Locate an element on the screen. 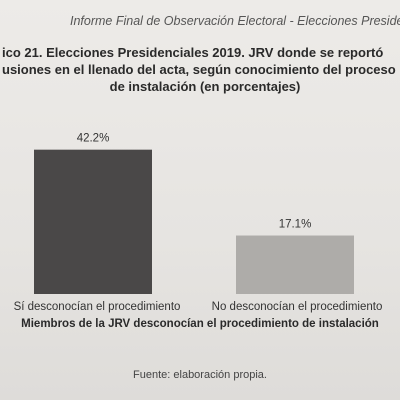 This screenshot has height=400, width=400. category-label-1: Sí desconocían el procedimiento is located at coordinates (97, 307).